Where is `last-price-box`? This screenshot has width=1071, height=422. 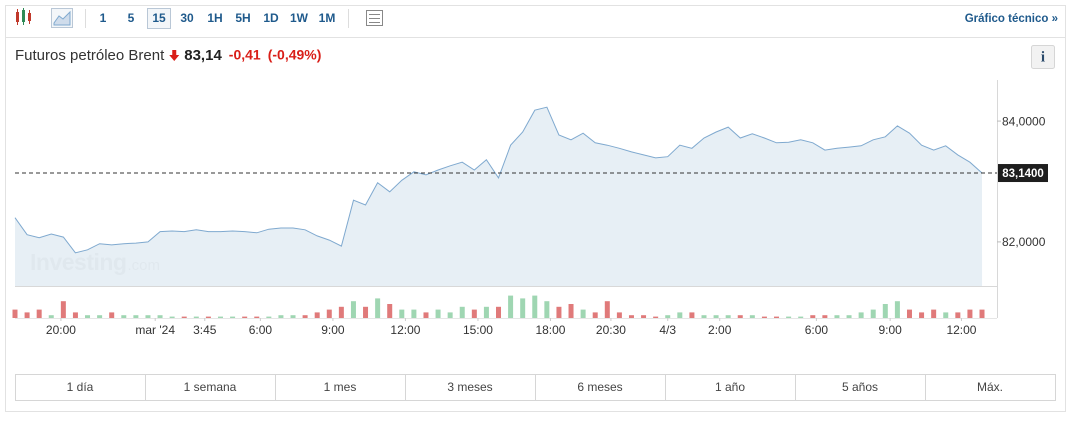
last-price-box is located at coordinates (1023, 173).